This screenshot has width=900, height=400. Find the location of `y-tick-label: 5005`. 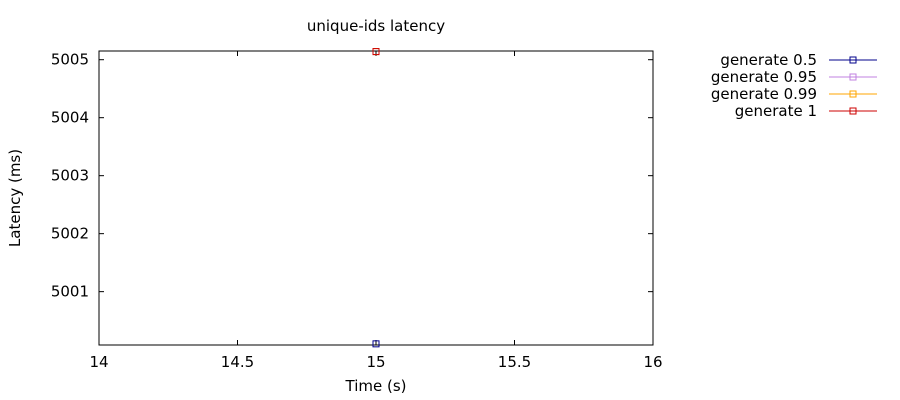

y-tick-label: 5005 is located at coordinates (70, 60).